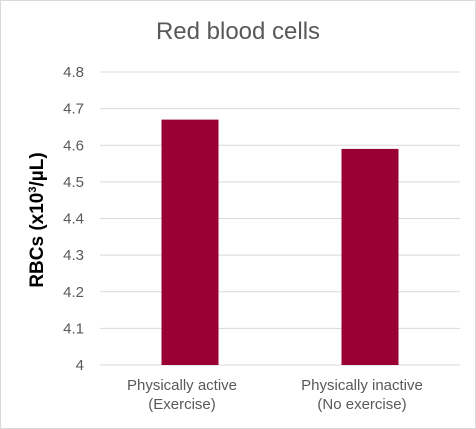 The height and width of the screenshot is (429, 476). I want to click on y-tick-label: 4.3, so click(73, 255).